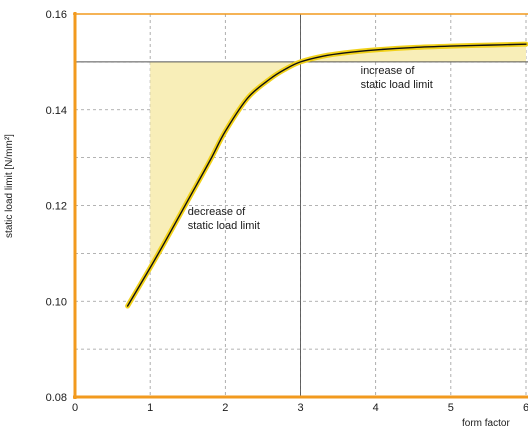 Image resolution: width=528 pixels, height=430 pixels. Describe the element at coordinates (9, 186) in the screenshot. I see `y-axis-label: static load limit [N/mm²]` at that location.